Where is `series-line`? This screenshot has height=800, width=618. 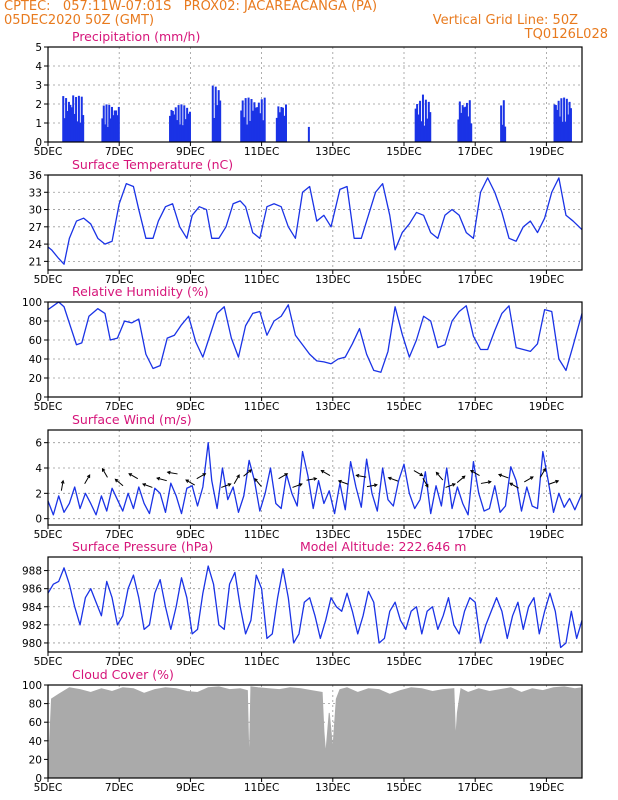
series-line is located at coordinates (315, 607).